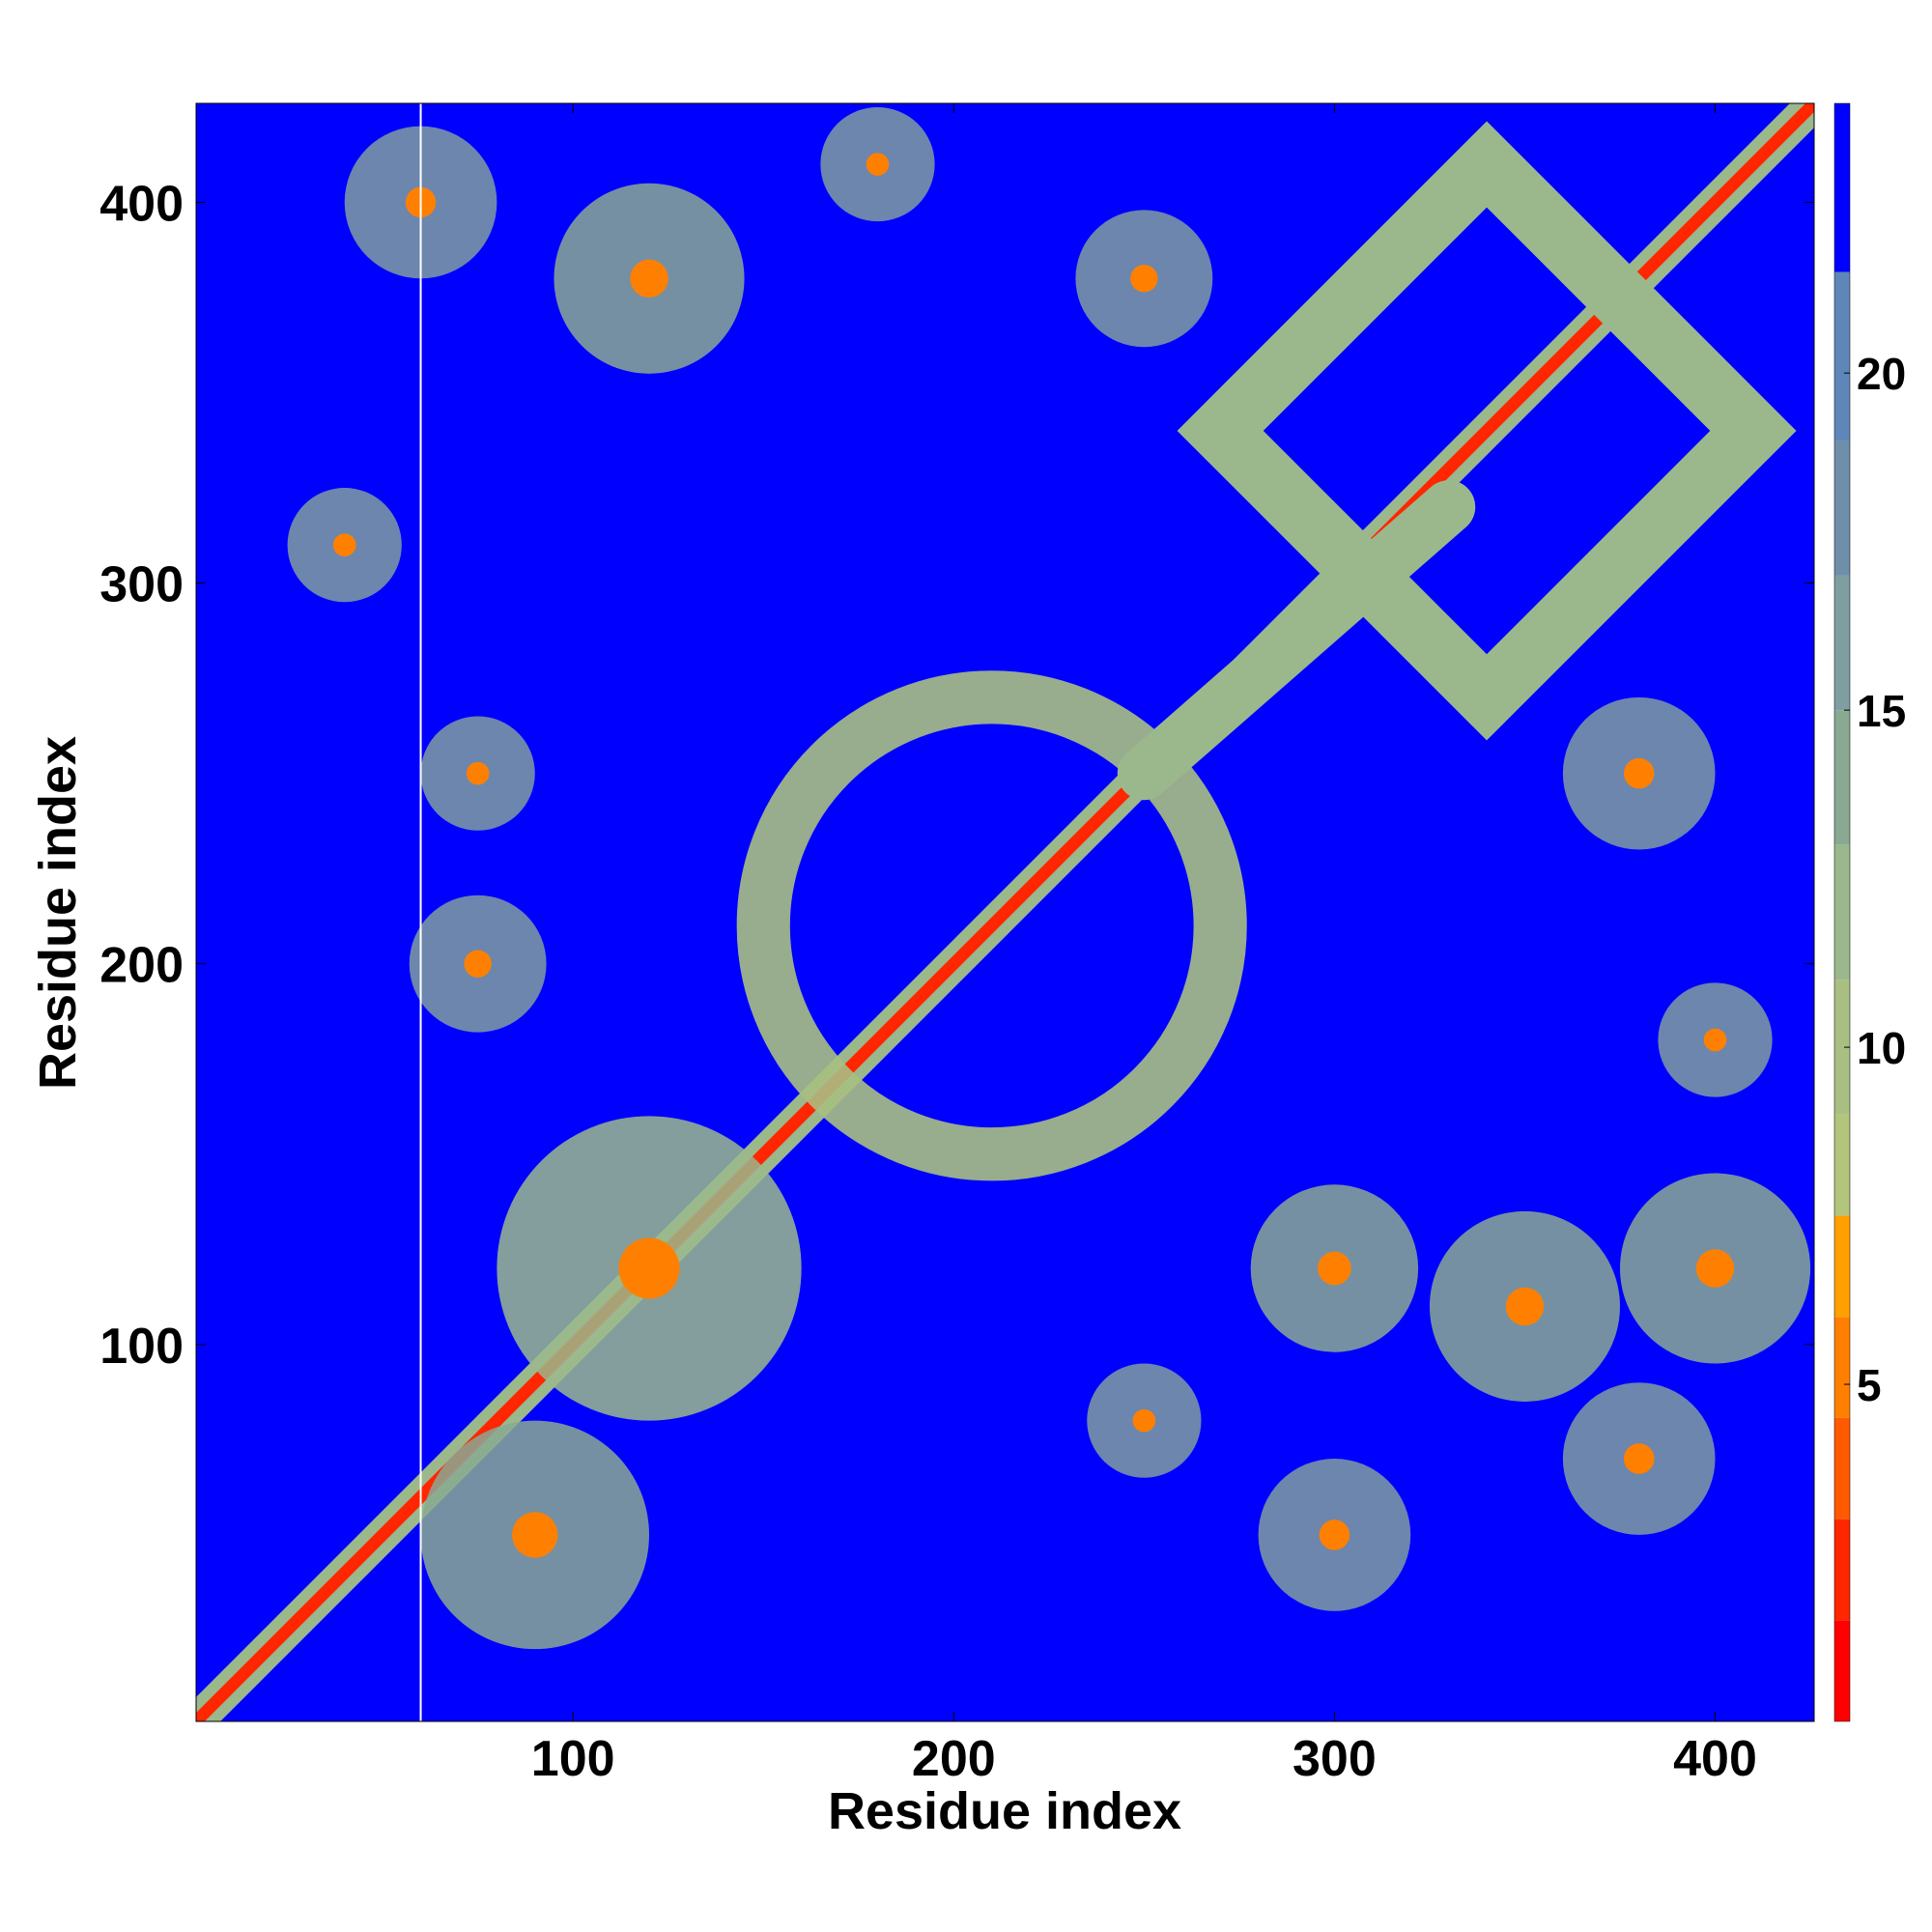  Describe the element at coordinates (1881, 374) in the screenshot. I see `colorbar-tick-label: 20` at that location.